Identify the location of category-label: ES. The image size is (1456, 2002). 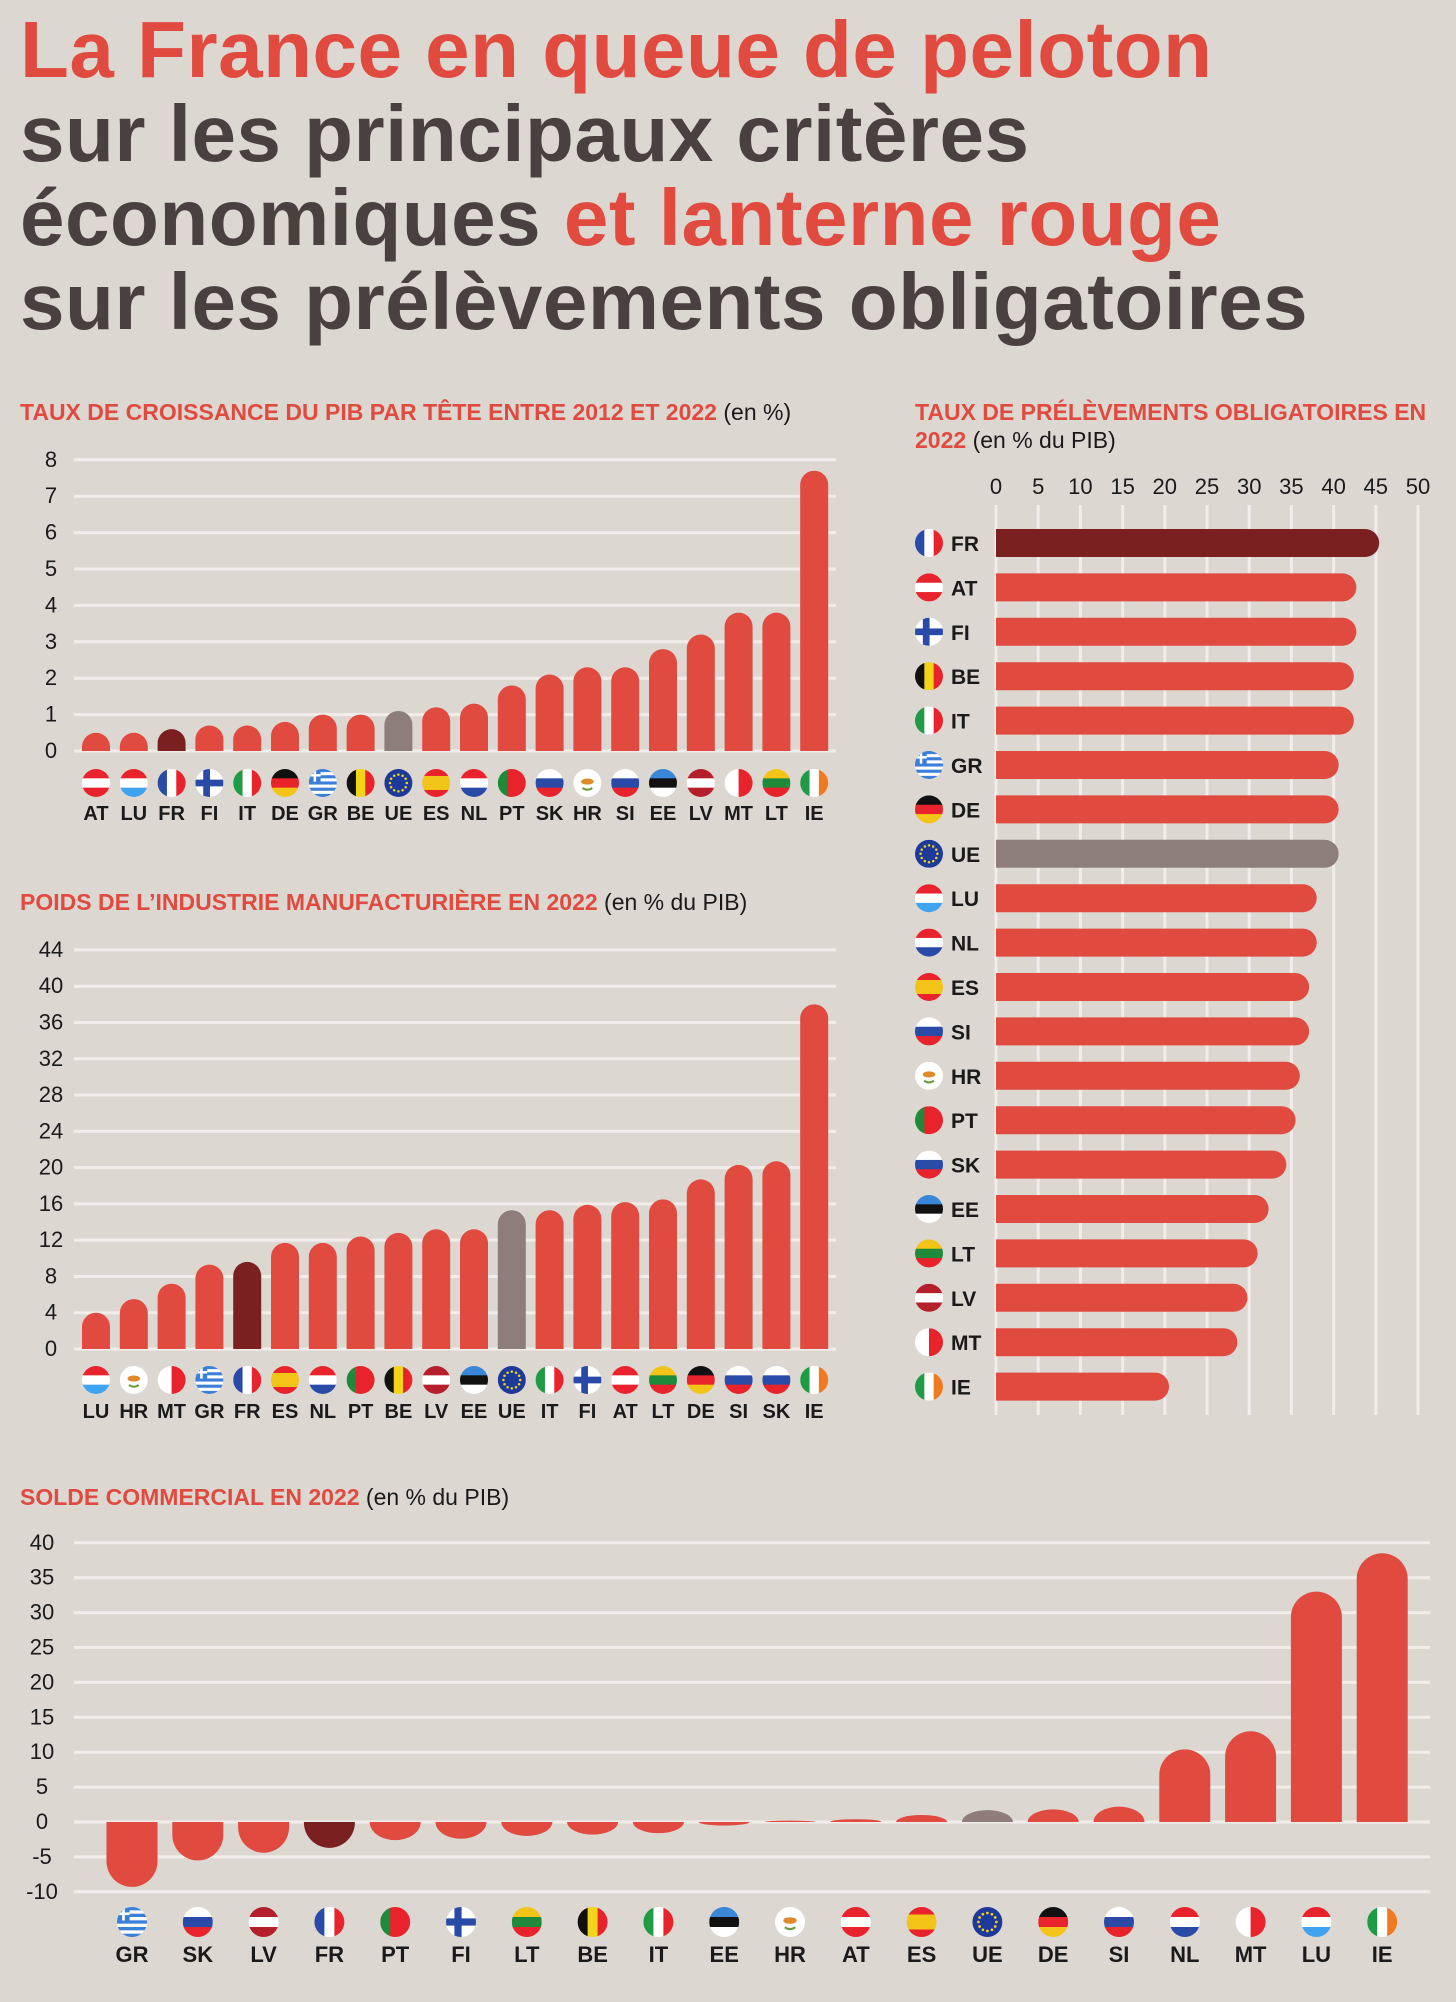
(921, 1954).